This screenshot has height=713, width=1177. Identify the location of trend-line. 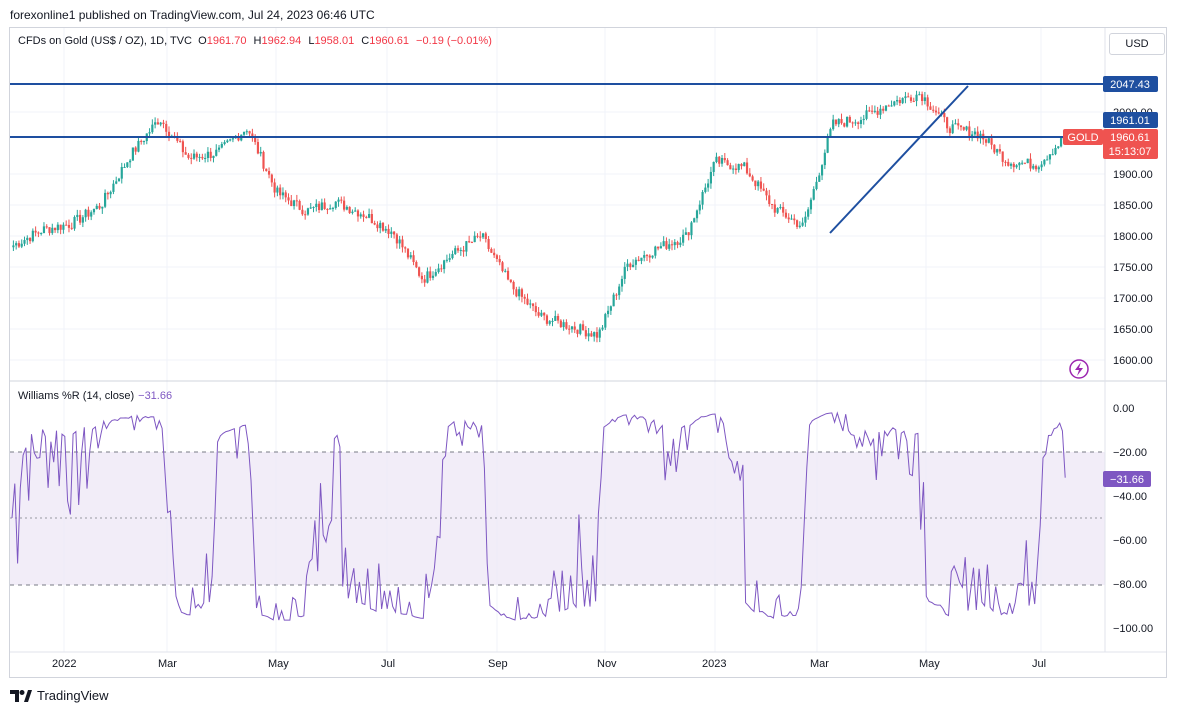
(899, 159).